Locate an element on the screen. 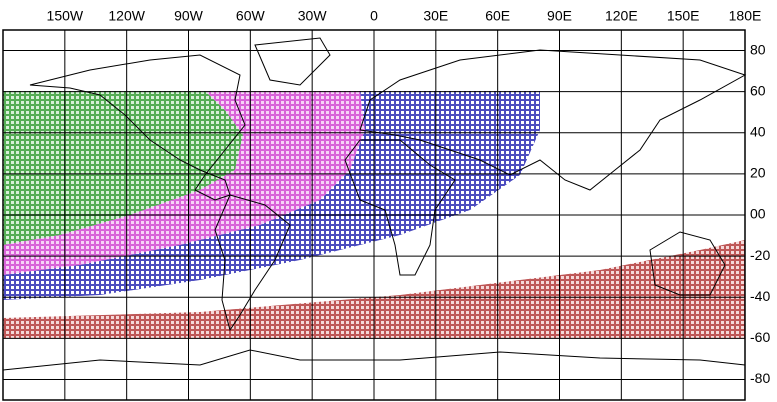 This screenshot has height=402, width=777. longitude-label: 120E is located at coordinates (621, 16).